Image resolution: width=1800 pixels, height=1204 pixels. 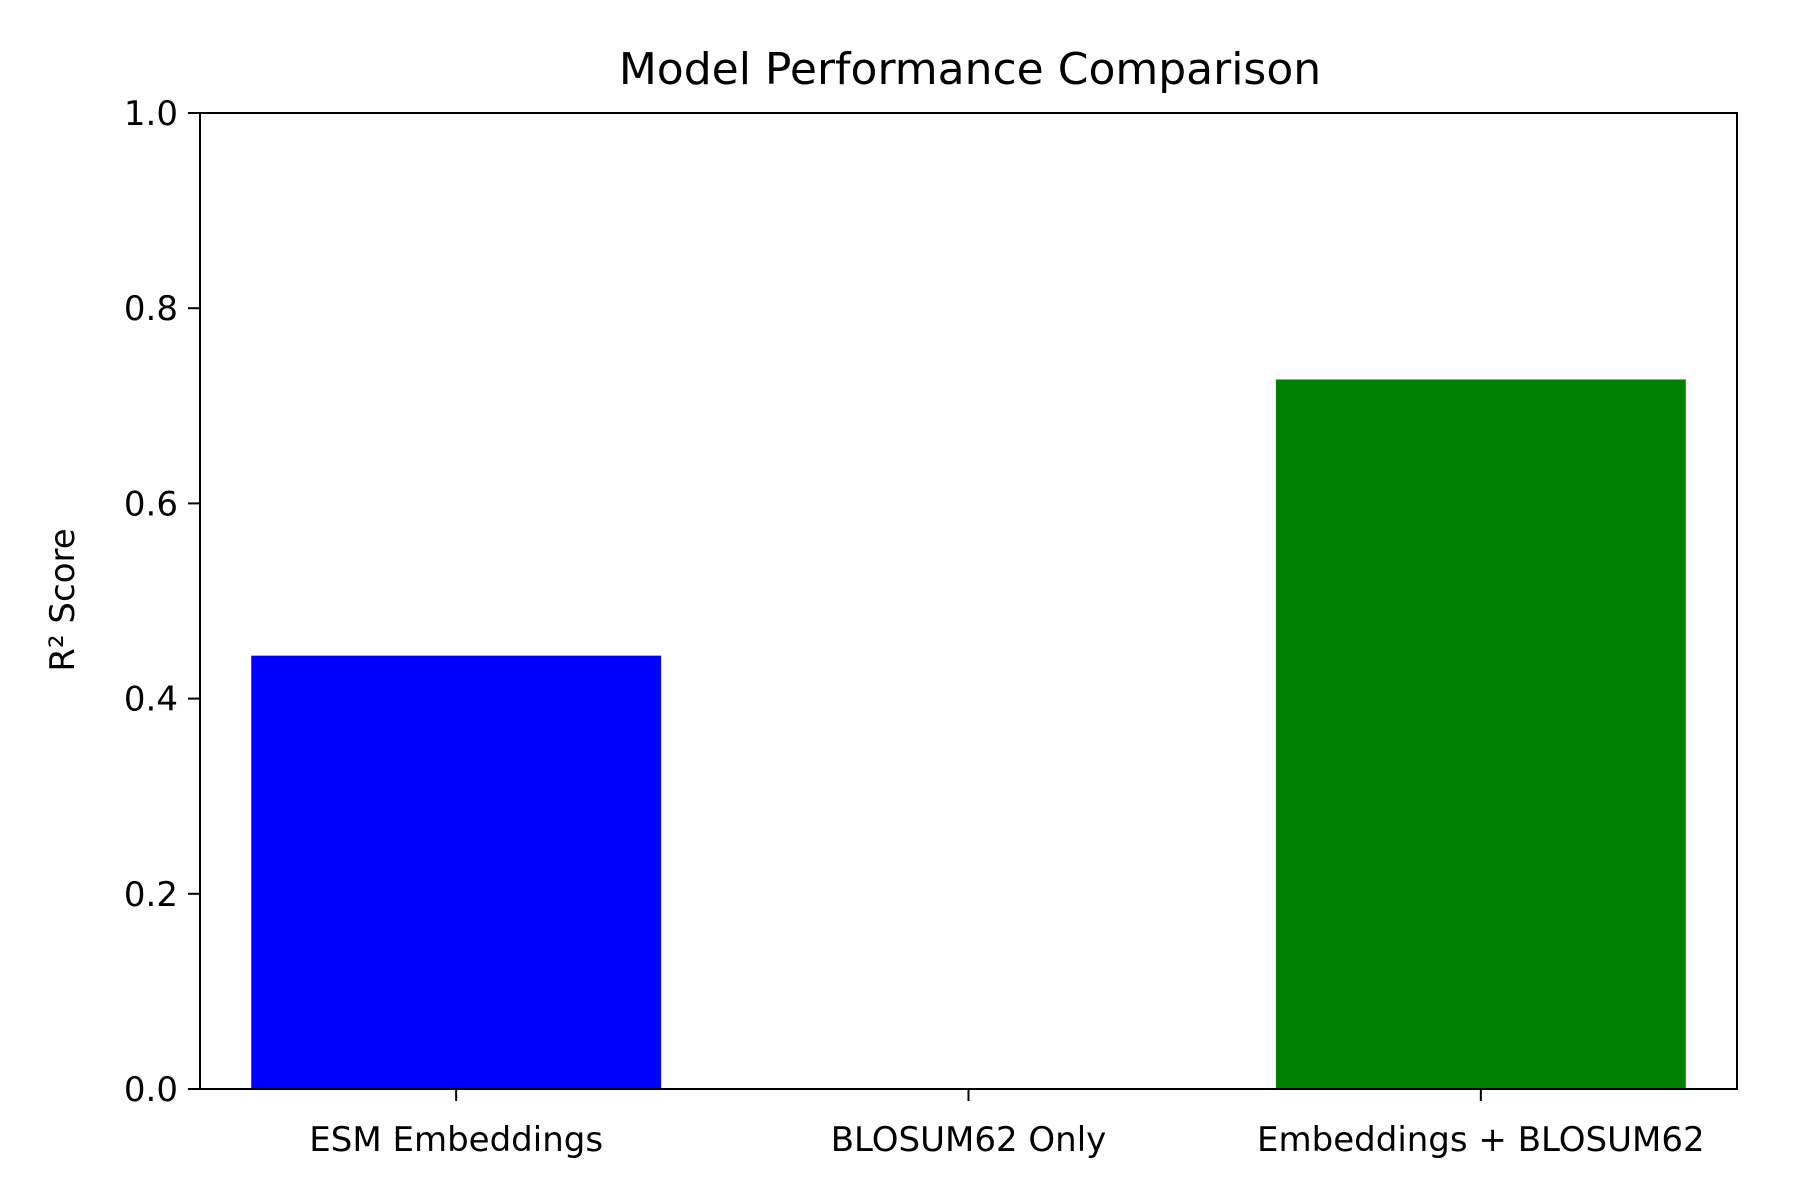 I want to click on x-tick-label-2: Embeddings + BLOSUM62, so click(x=1481, y=1140).